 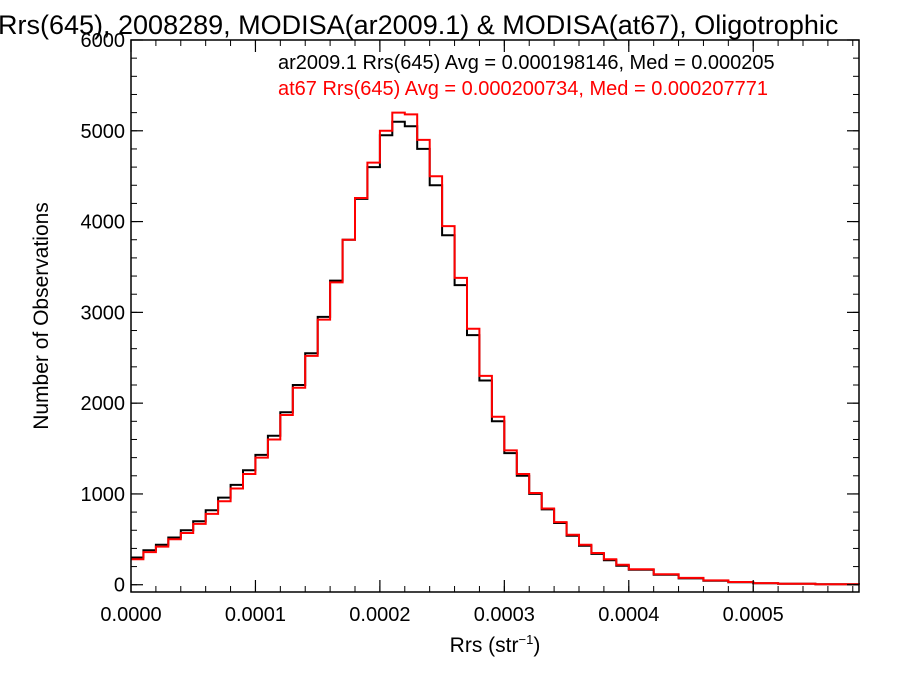 I want to click on x-axis-label-text: Rrs (str, so click(x=484, y=645).